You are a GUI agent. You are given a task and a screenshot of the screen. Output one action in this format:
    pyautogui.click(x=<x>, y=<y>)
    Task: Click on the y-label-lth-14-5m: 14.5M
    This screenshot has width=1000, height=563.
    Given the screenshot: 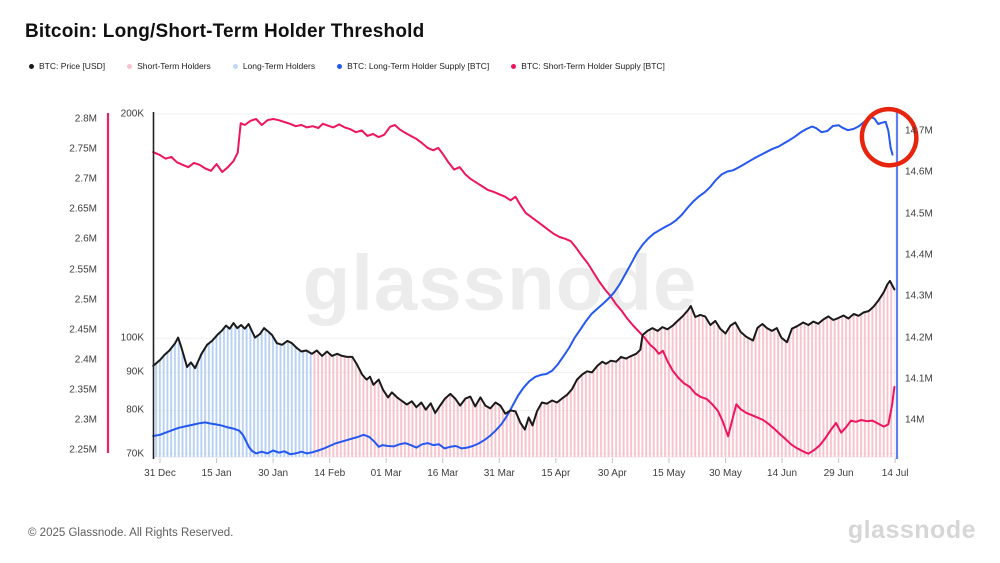 What is the action you would take?
    pyautogui.click(x=919, y=214)
    